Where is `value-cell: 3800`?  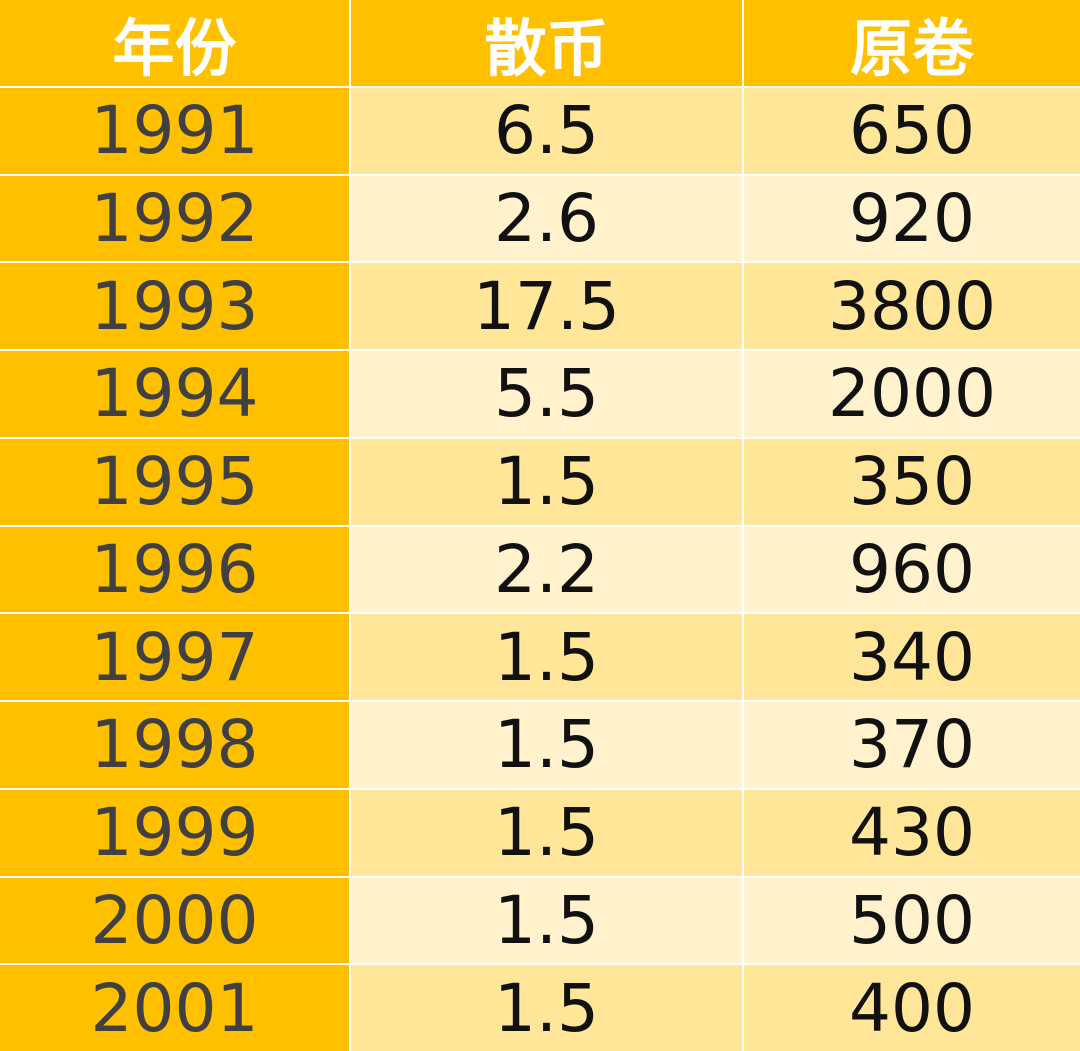
value-cell: 3800 is located at coordinates (912, 306).